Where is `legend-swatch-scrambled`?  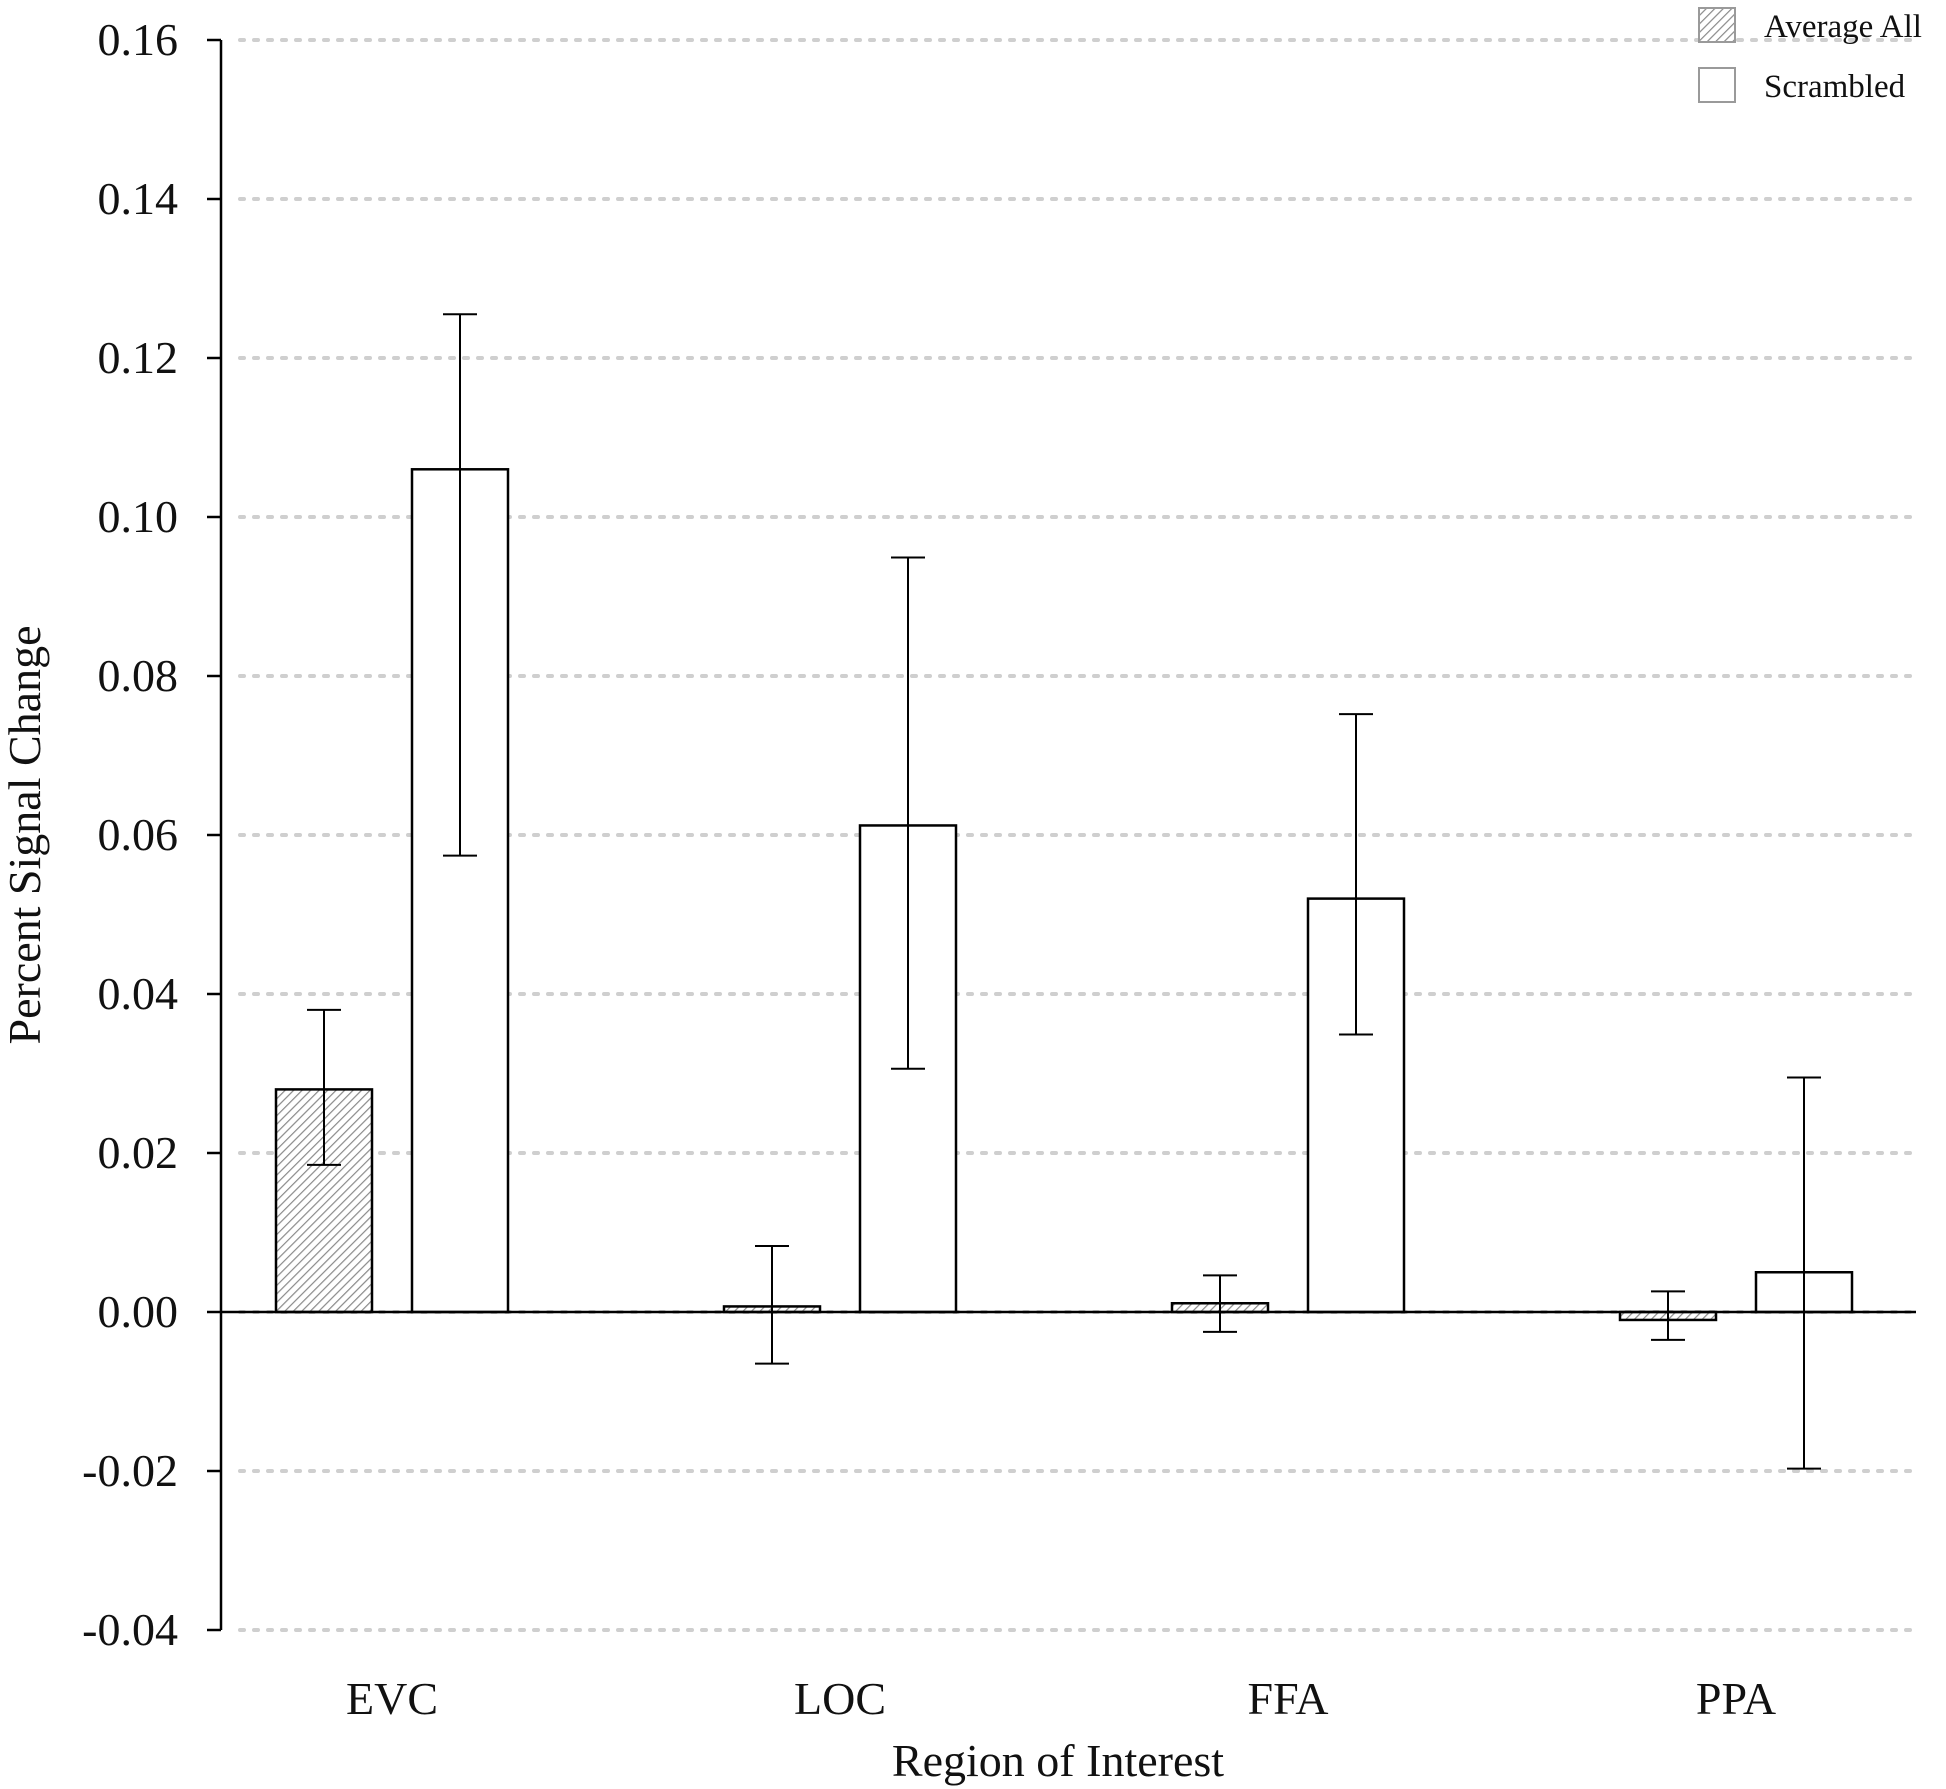 legend-swatch-scrambled is located at coordinates (1717, 85).